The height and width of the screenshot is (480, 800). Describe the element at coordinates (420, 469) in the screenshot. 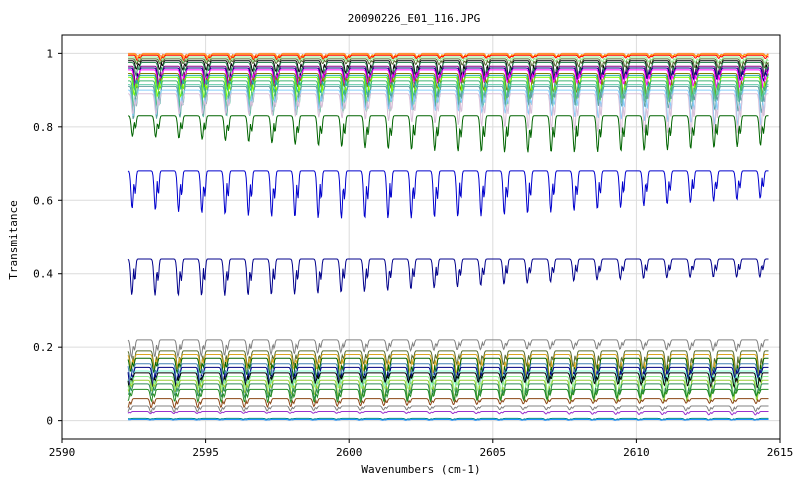

I see `x-axis-label: Wavenumbers (cm-1)` at that location.